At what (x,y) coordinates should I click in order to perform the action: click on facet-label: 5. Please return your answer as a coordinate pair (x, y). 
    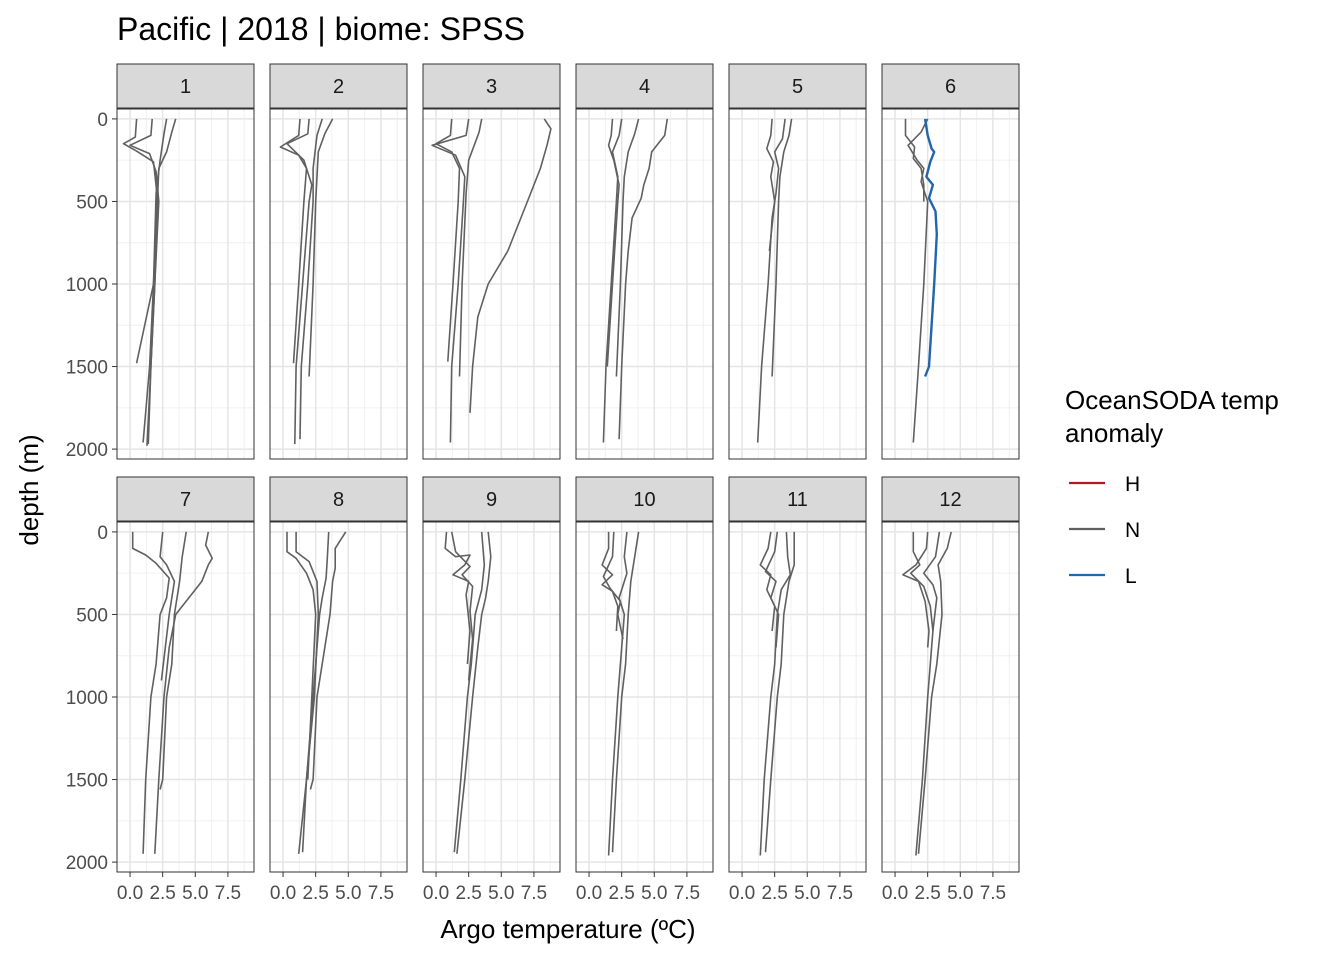
    Looking at the image, I should click on (797, 87).